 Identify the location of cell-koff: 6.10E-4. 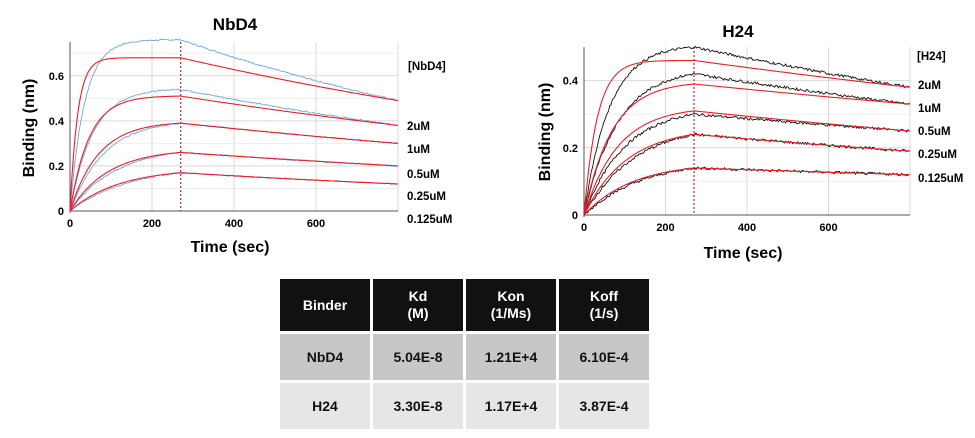
(604, 357).